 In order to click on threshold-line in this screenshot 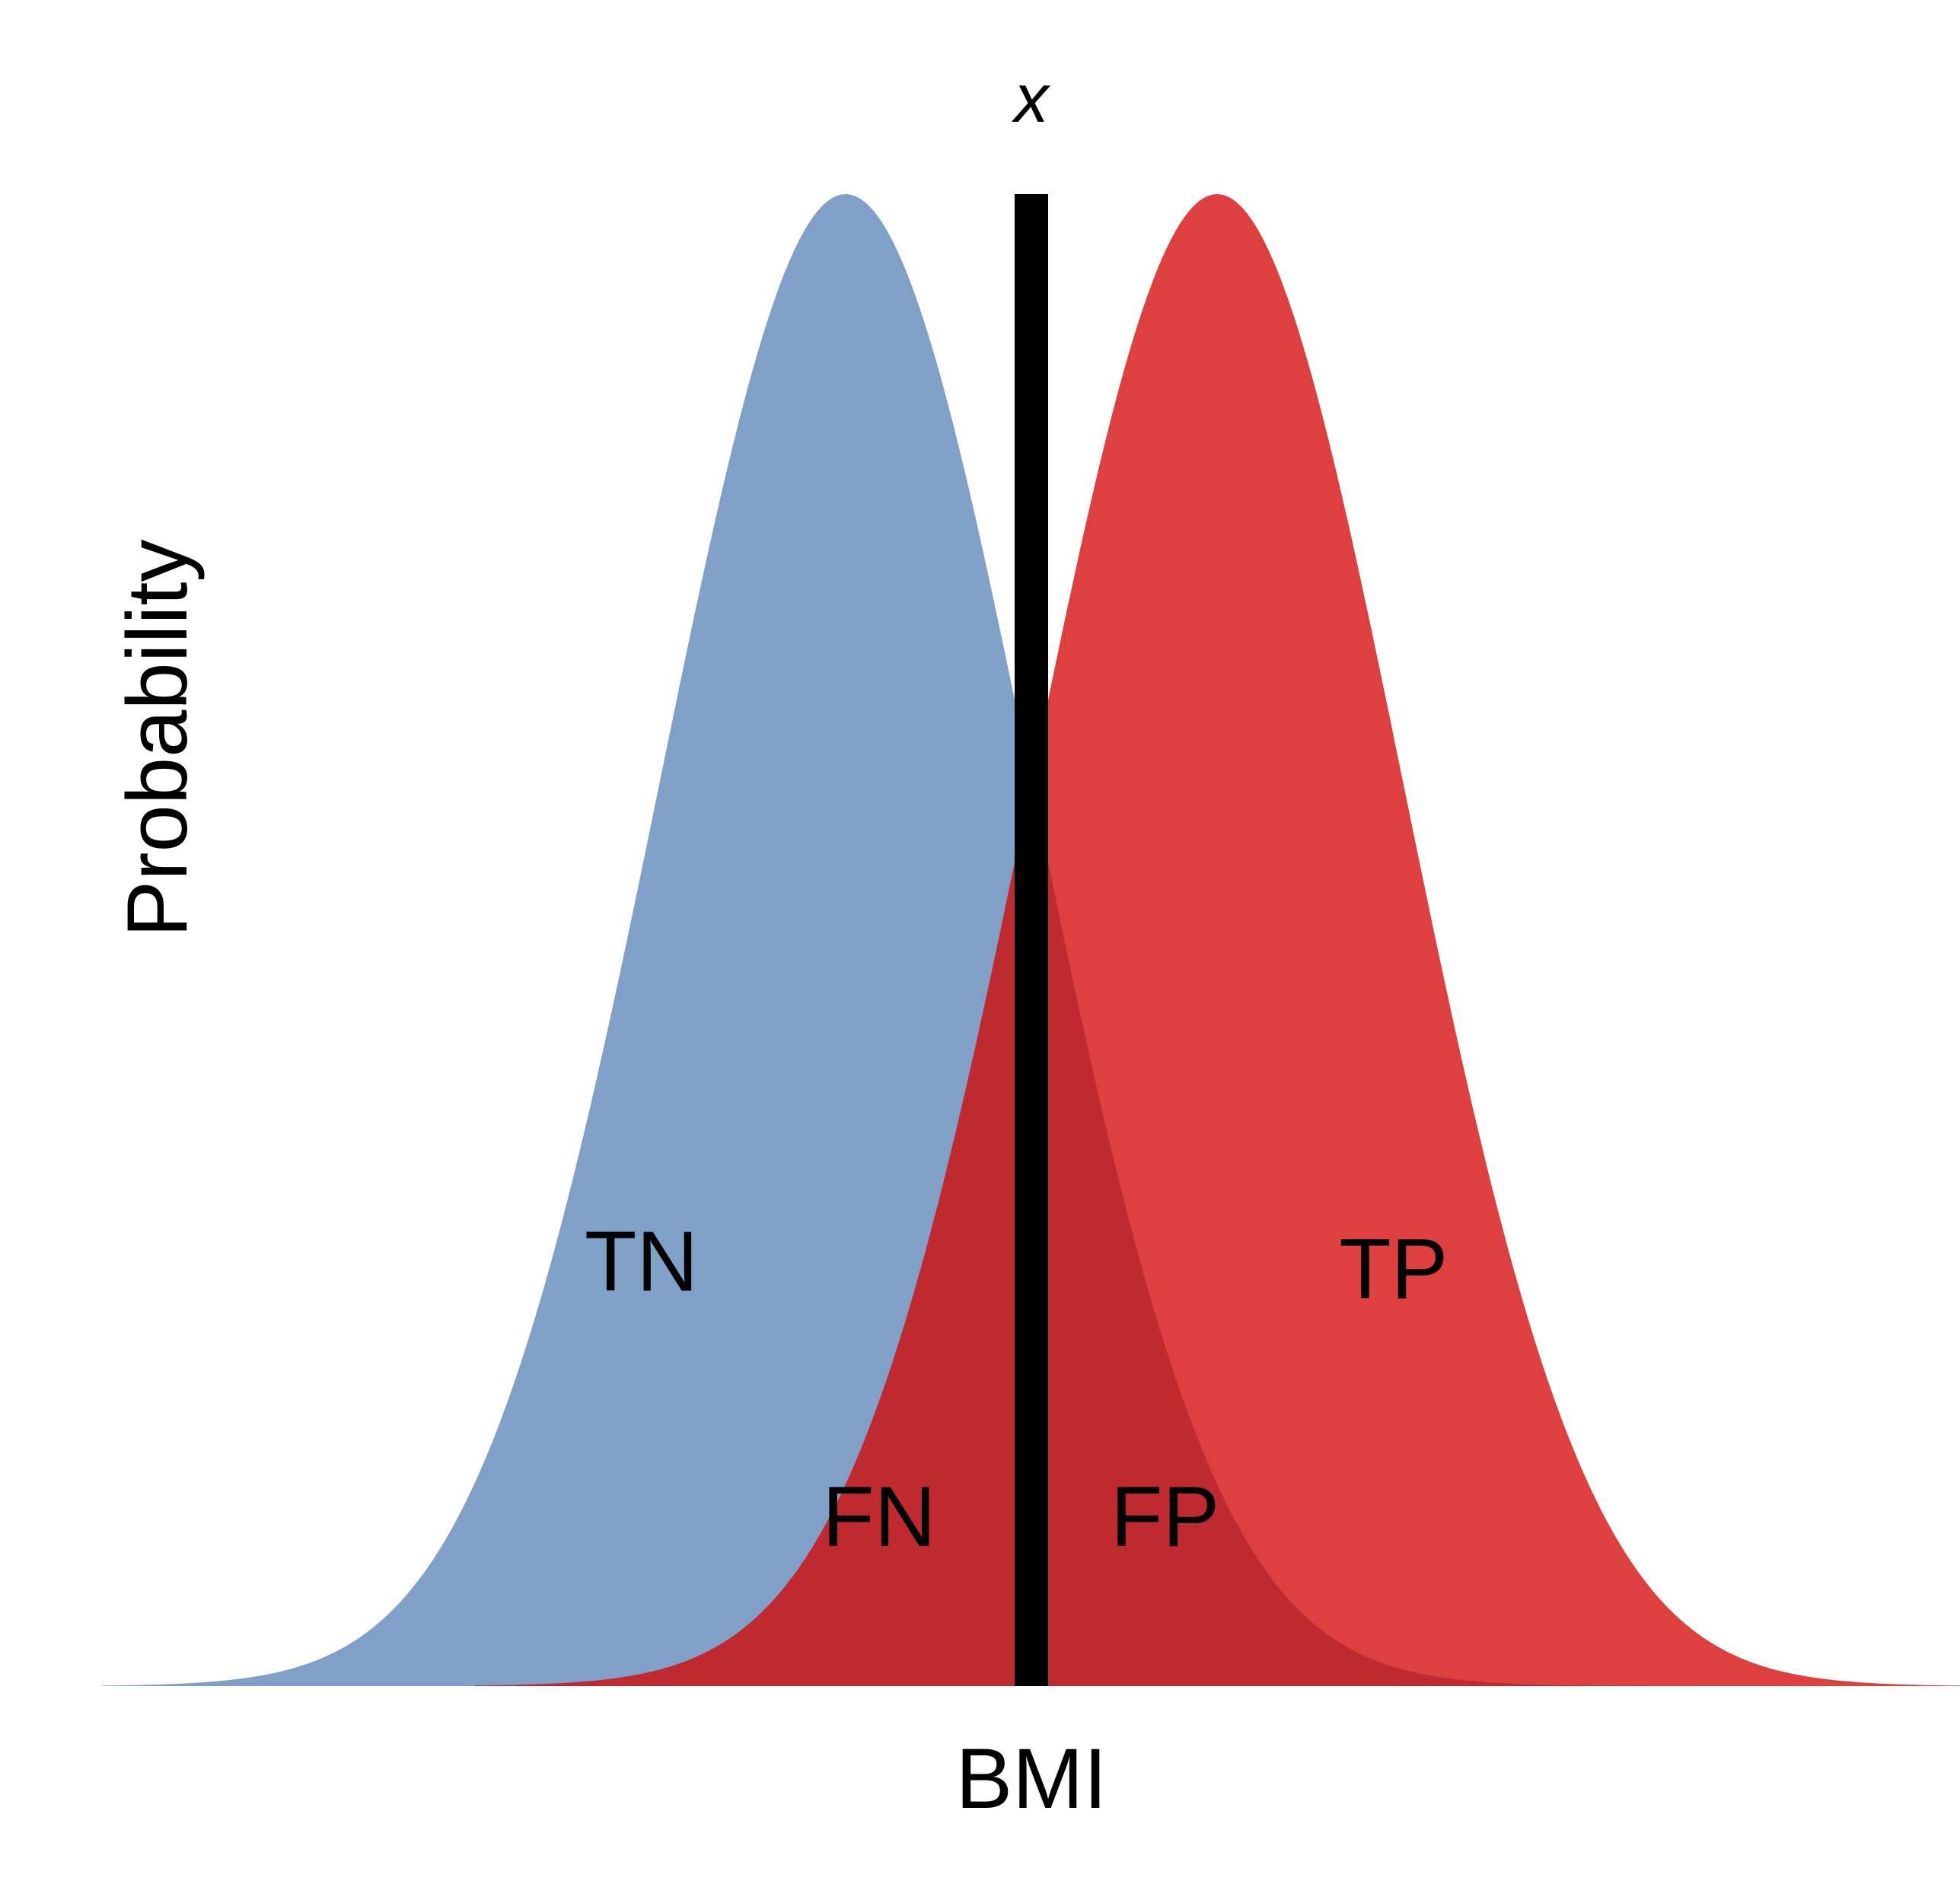, I will do `click(1031, 940)`.